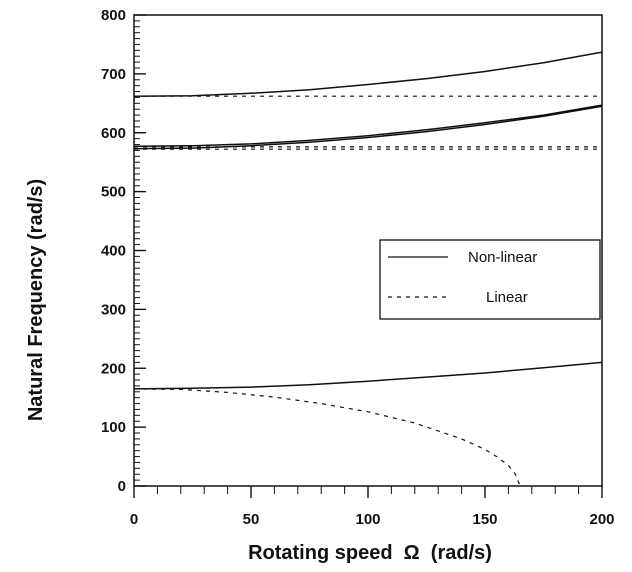  What do you see at coordinates (36, 300) in the screenshot?
I see `y-axis-title: Natural Frequency (rad/s)` at bounding box center [36, 300].